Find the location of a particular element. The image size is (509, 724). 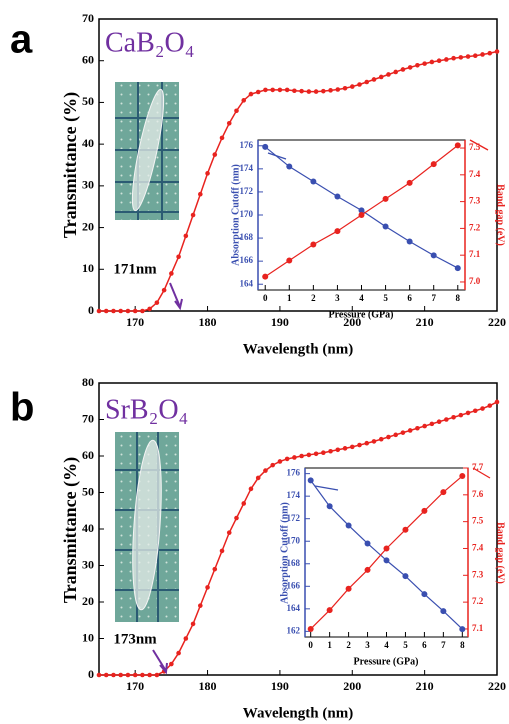

x-tick-label: 200 is located at coordinates (352, 686).